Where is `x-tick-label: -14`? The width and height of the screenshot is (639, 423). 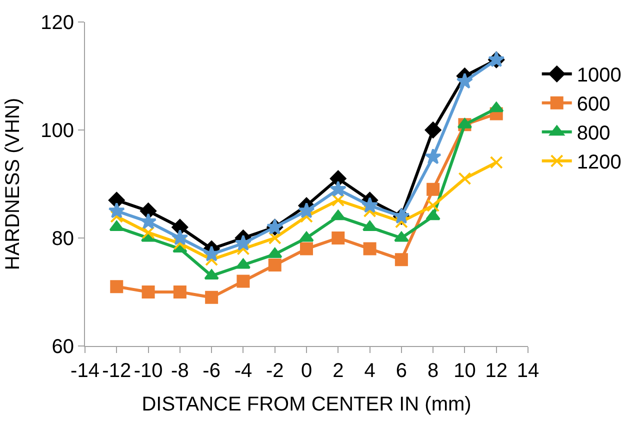
x-tick-label: -14 is located at coordinates (85, 371).